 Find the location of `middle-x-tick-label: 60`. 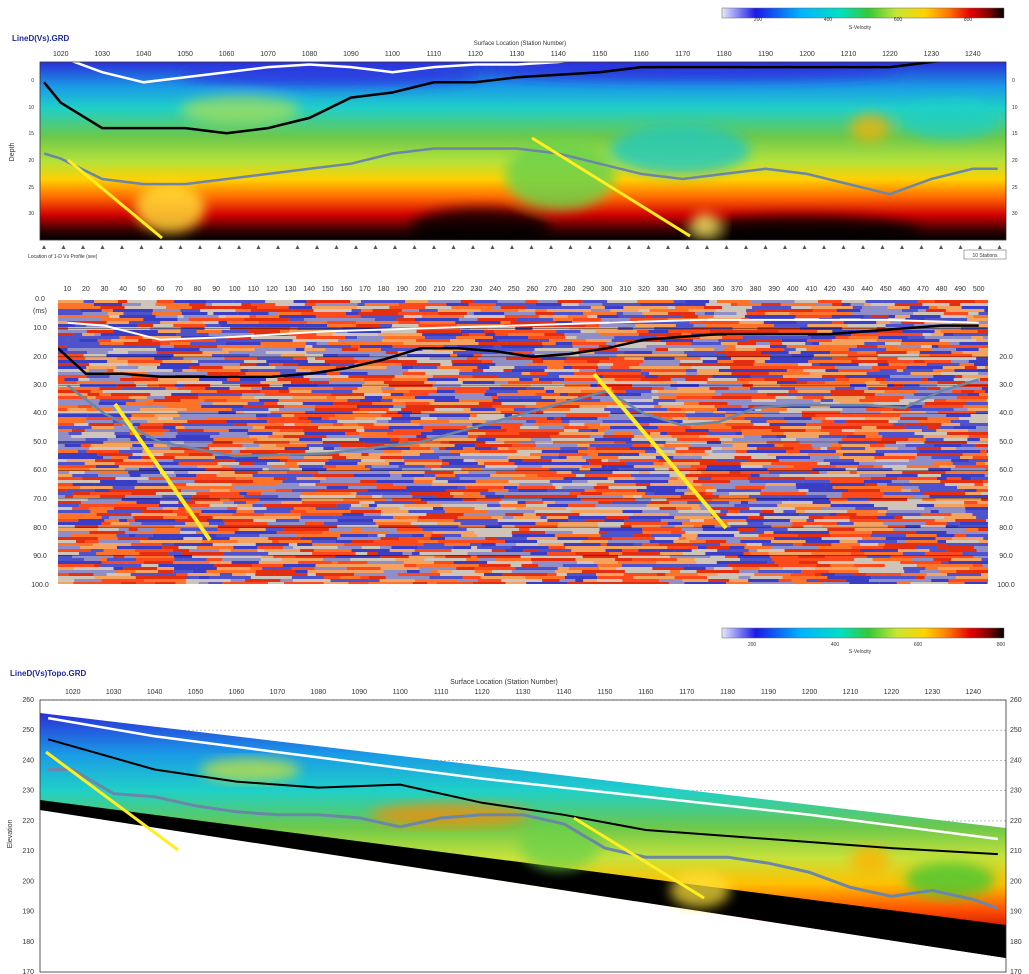

middle-x-tick-label: 60 is located at coordinates (160, 289).